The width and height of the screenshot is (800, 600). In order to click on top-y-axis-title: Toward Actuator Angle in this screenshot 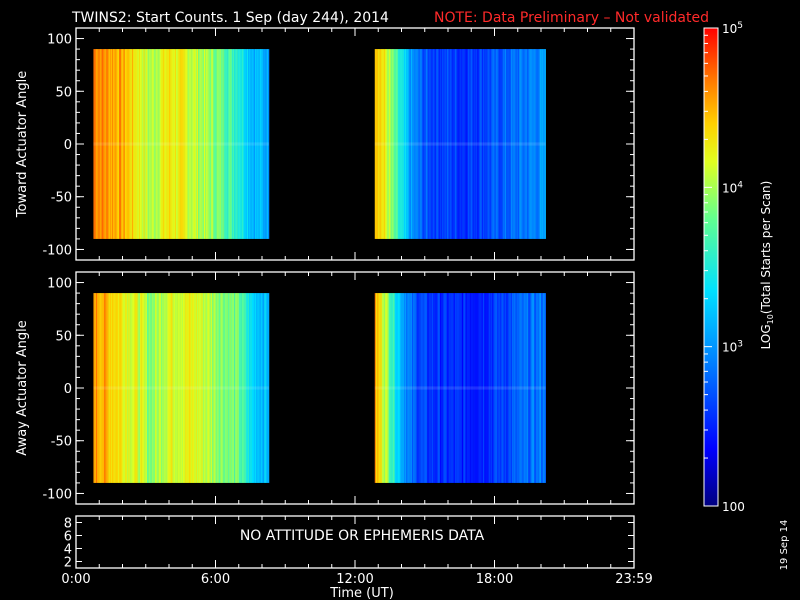, I will do `click(22, 144)`.